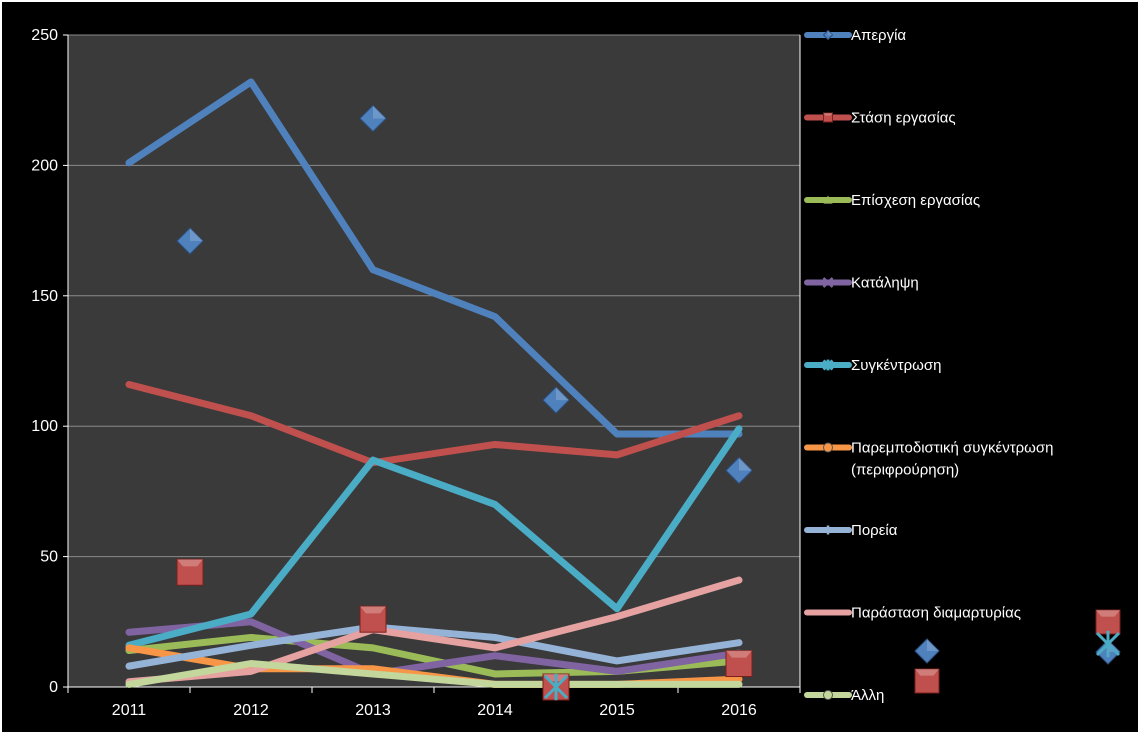 This screenshot has width=1145, height=736. I want to click on marker-square-5-shape, so click(373, 619).